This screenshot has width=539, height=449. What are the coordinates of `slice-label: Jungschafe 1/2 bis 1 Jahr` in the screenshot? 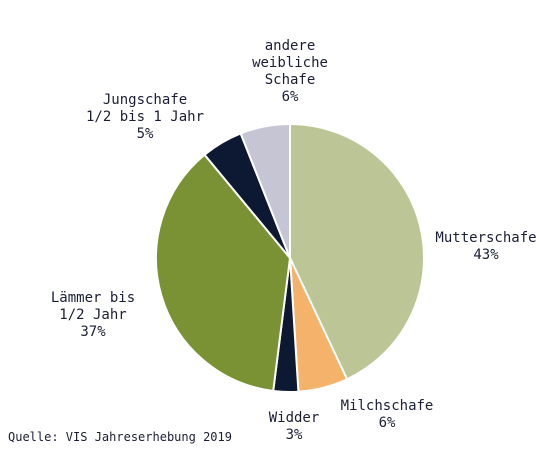 It's located at (145, 108).